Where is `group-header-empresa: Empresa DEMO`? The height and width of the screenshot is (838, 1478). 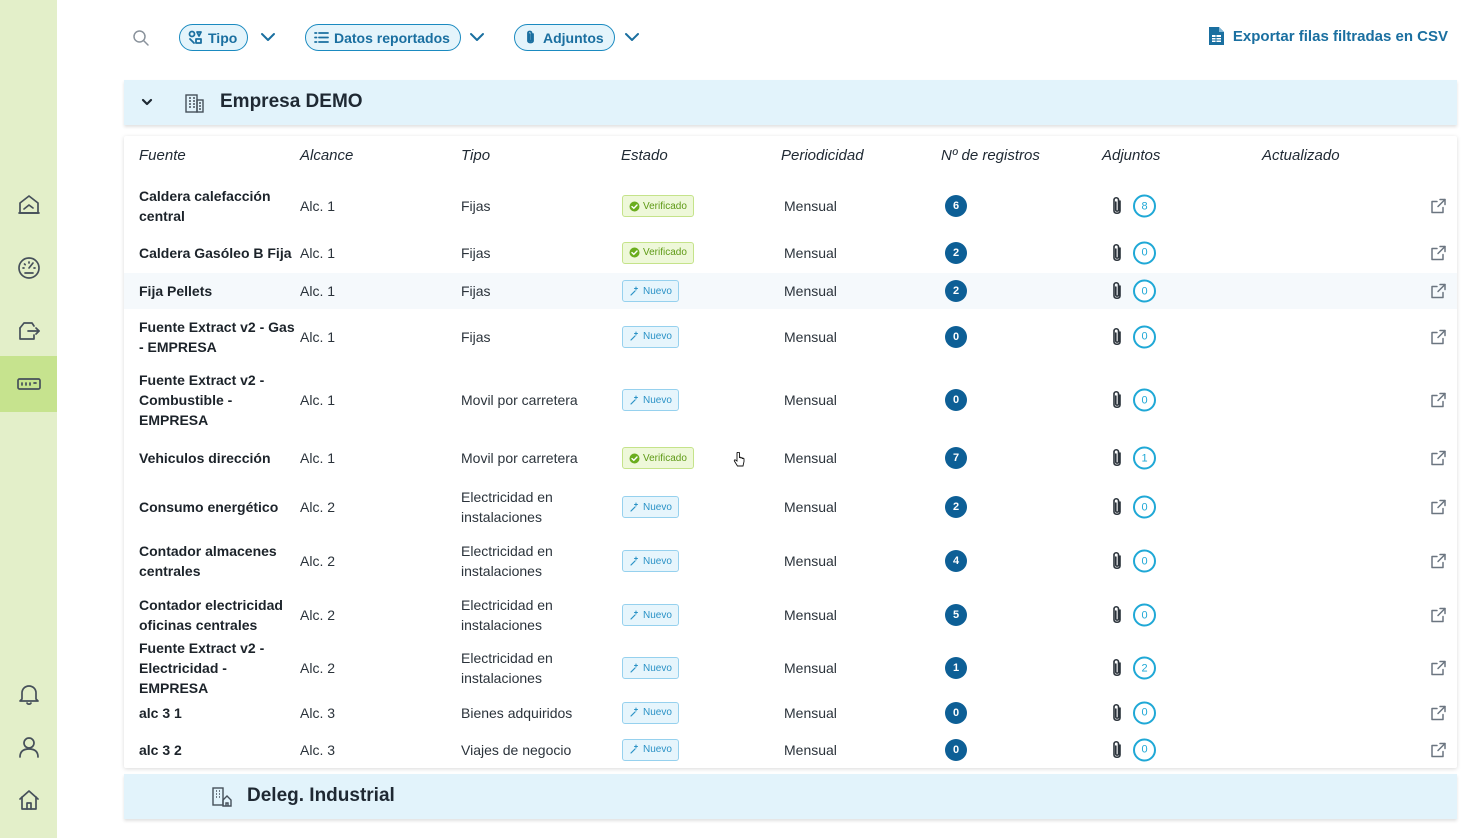
group-header-empresa: Empresa DEMO is located at coordinates (790, 102).